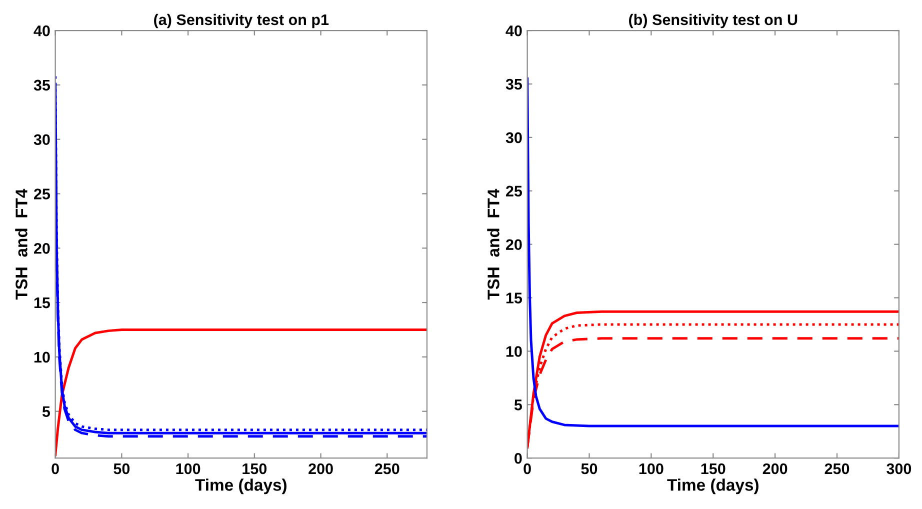 The image size is (922, 509). I want to click on x-tick-label: 300, so click(899, 468).